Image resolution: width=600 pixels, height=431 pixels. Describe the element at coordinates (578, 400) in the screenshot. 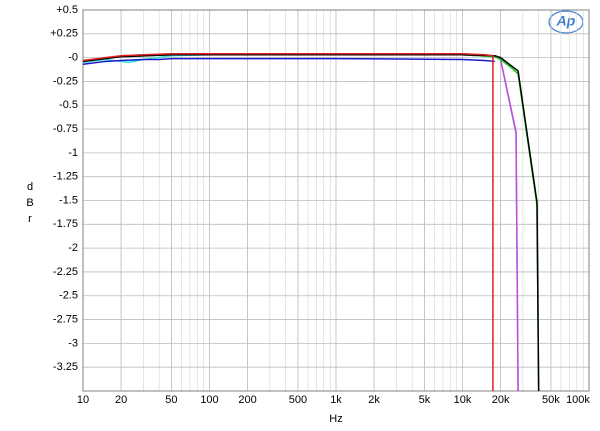

I see `x-tick-label: 100k` at that location.